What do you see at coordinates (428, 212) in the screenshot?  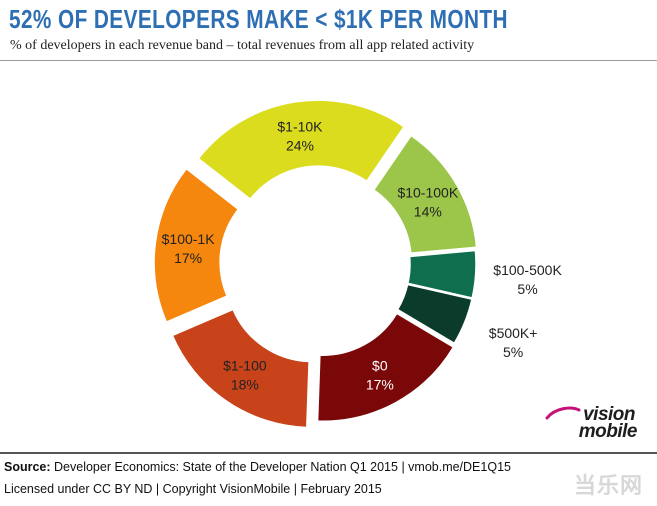 I see `slice-value-label: 14%` at bounding box center [428, 212].